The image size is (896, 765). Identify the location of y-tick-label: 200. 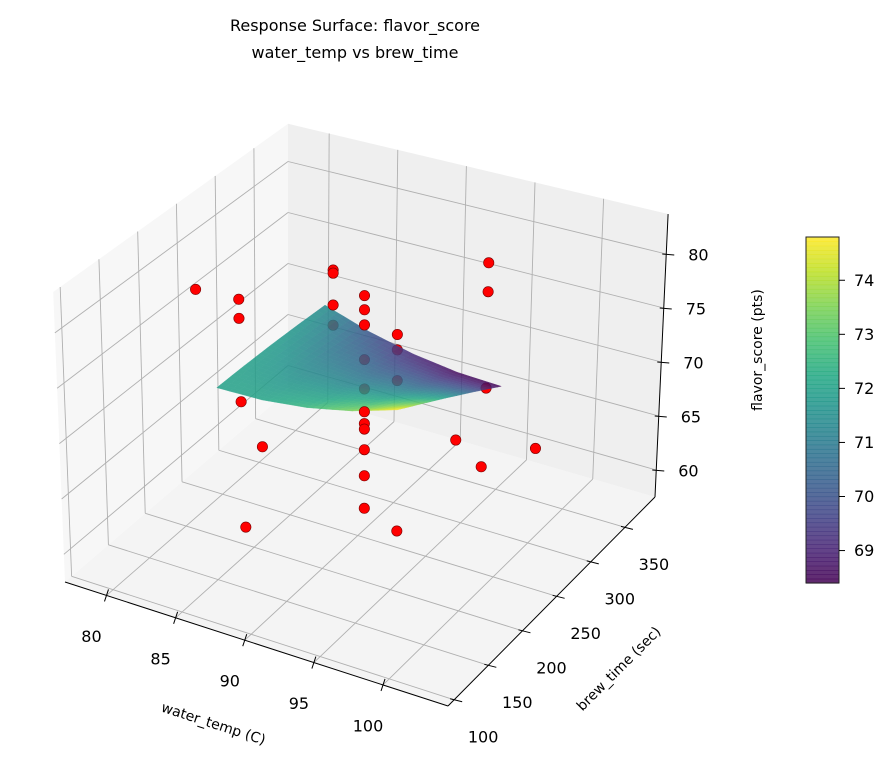
(551, 667).